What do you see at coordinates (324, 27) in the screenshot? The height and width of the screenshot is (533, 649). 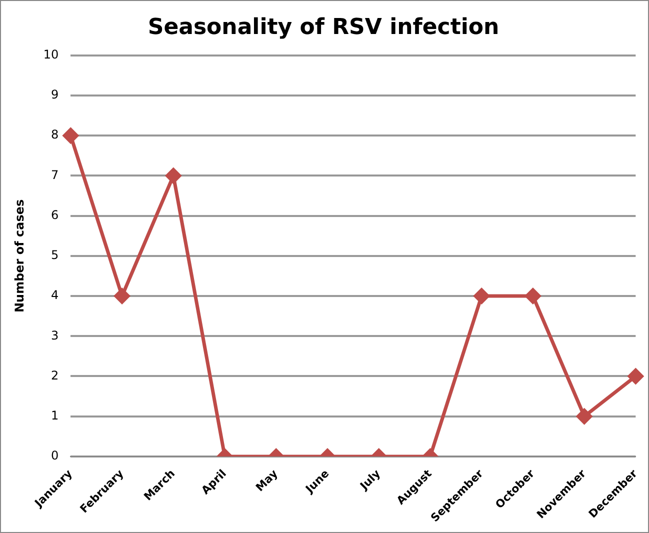 I see `chart-title: Seasonality of RSV infection` at bounding box center [324, 27].